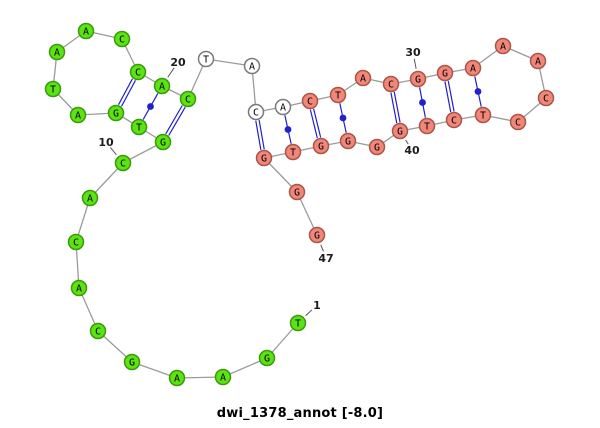  Describe the element at coordinates (546, 98) in the screenshot. I see `nucleotide-35-C` at that location.